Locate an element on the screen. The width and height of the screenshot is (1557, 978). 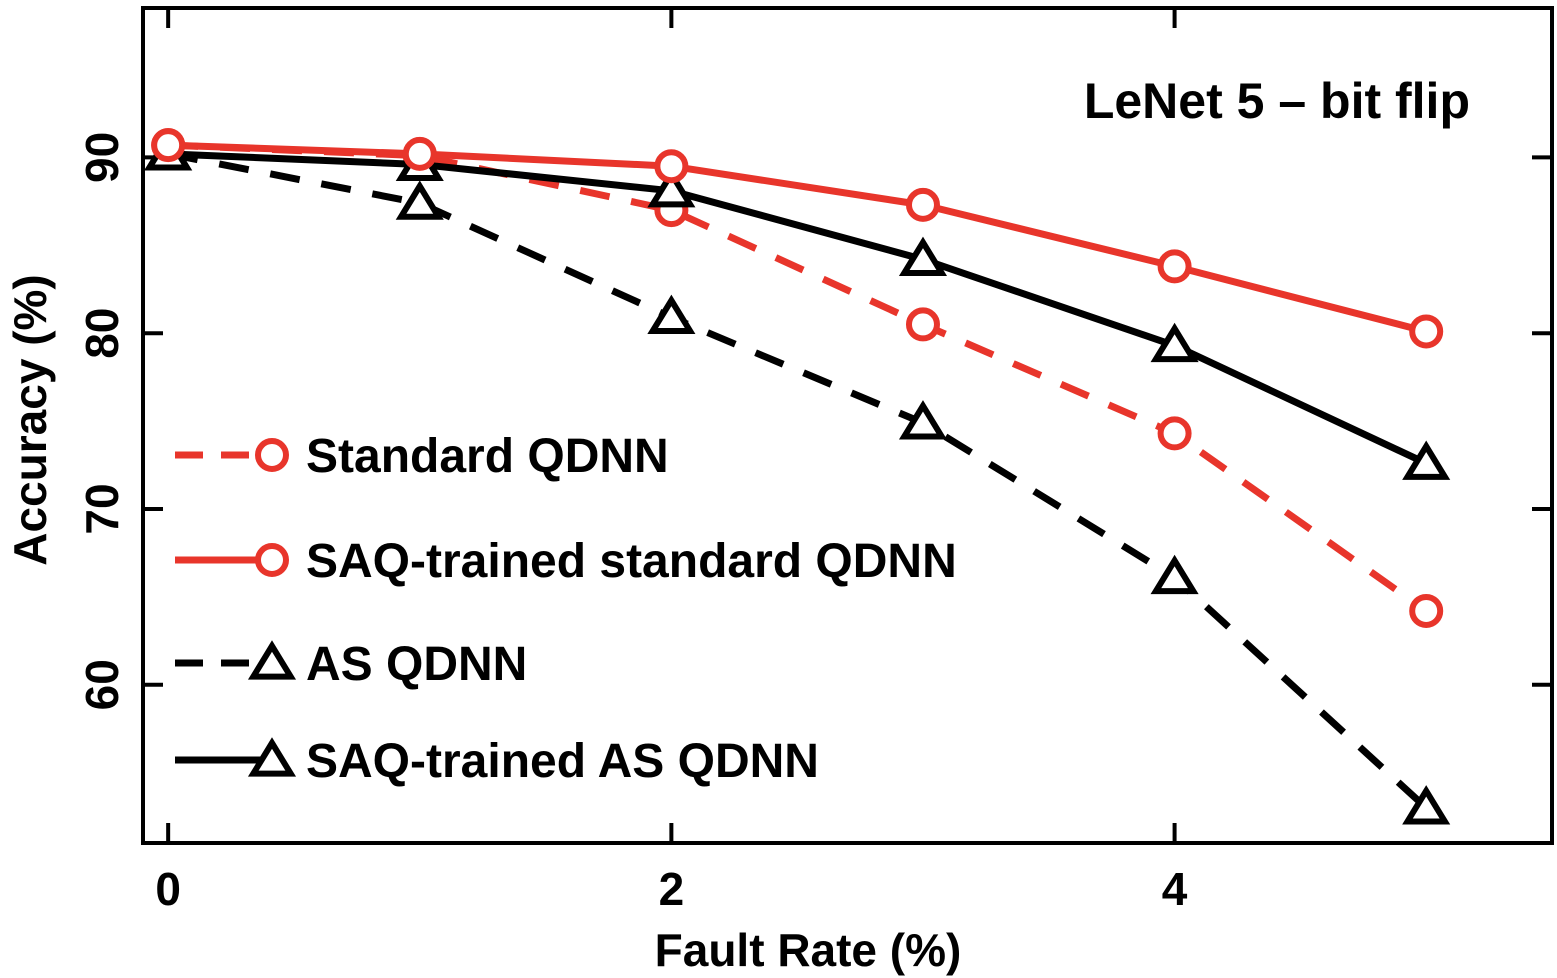
legend-item: SAQ-trained AS QDNN is located at coordinates (497, 761).